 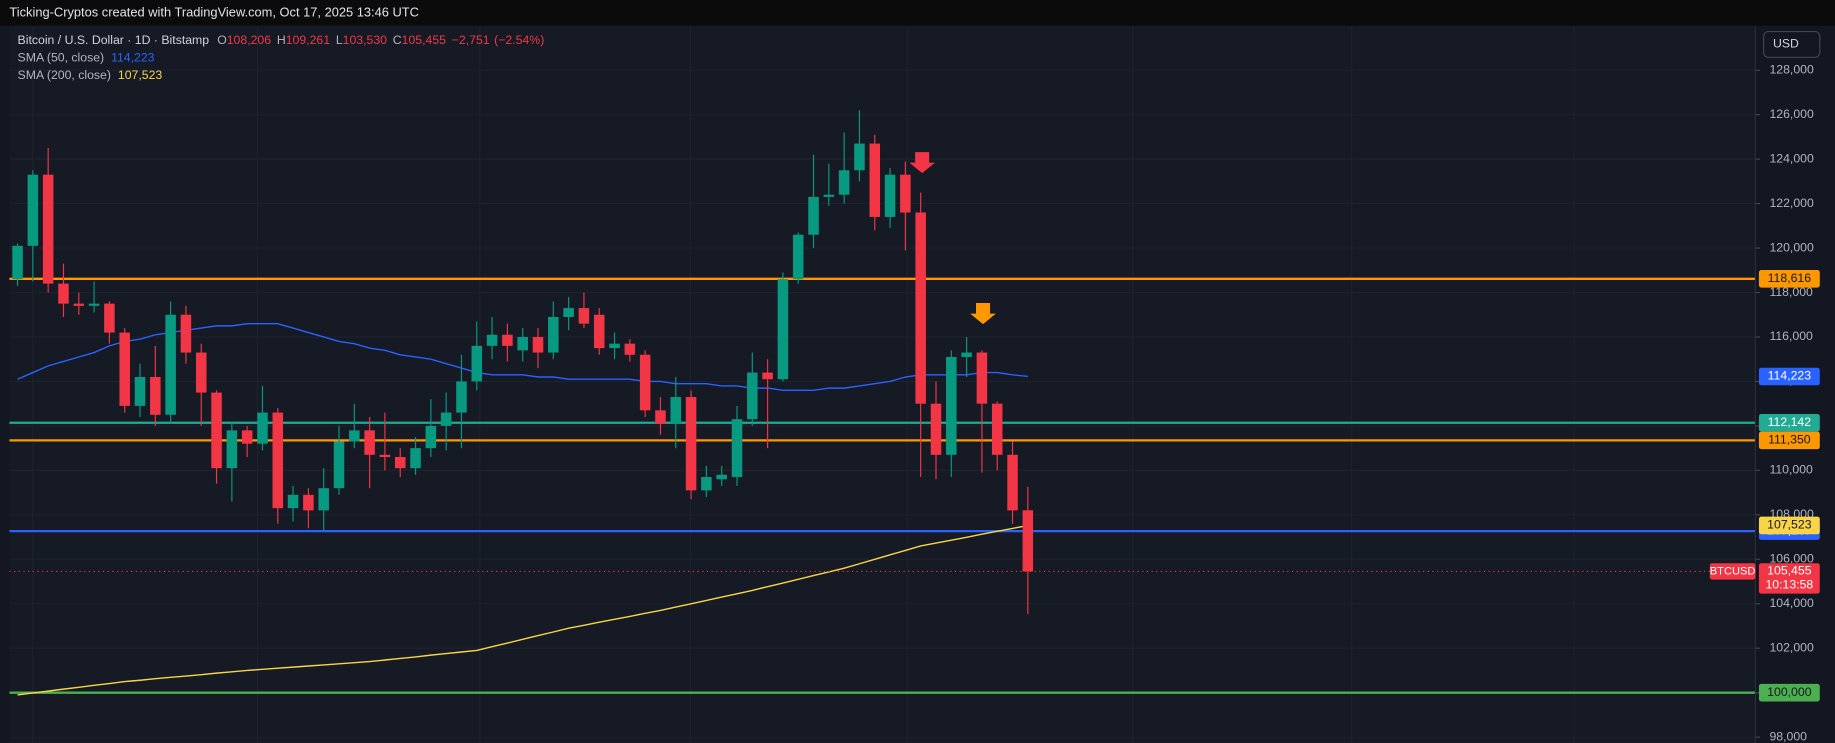 What do you see at coordinates (1791, 470) in the screenshot?
I see `y-tick-label: 110,000` at bounding box center [1791, 470].